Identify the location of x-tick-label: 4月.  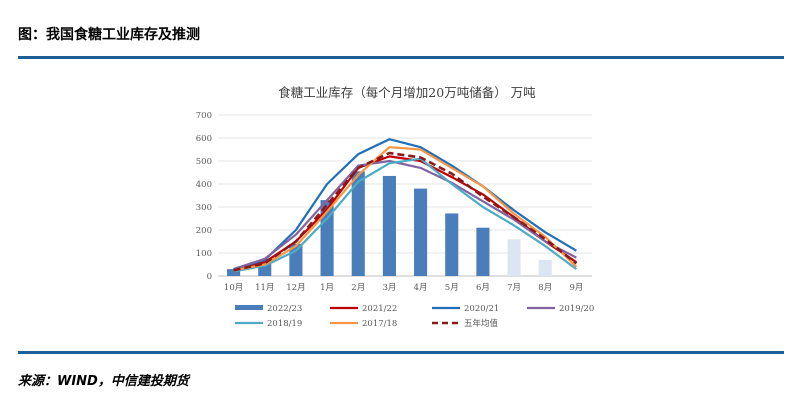
(421, 288).